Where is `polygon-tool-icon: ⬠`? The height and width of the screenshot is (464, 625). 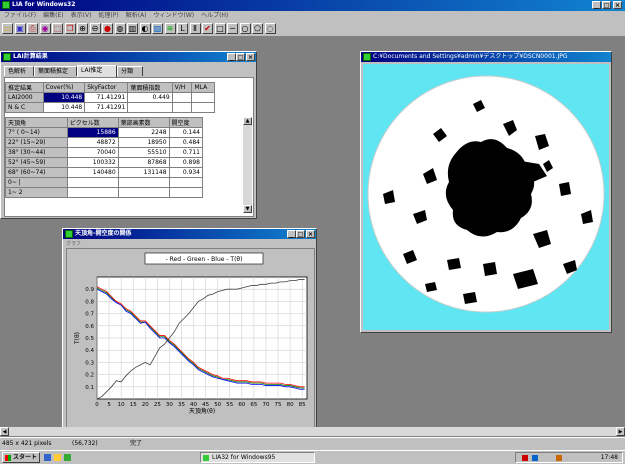 polygon-tool-icon: ⬠ is located at coordinates (257, 28).